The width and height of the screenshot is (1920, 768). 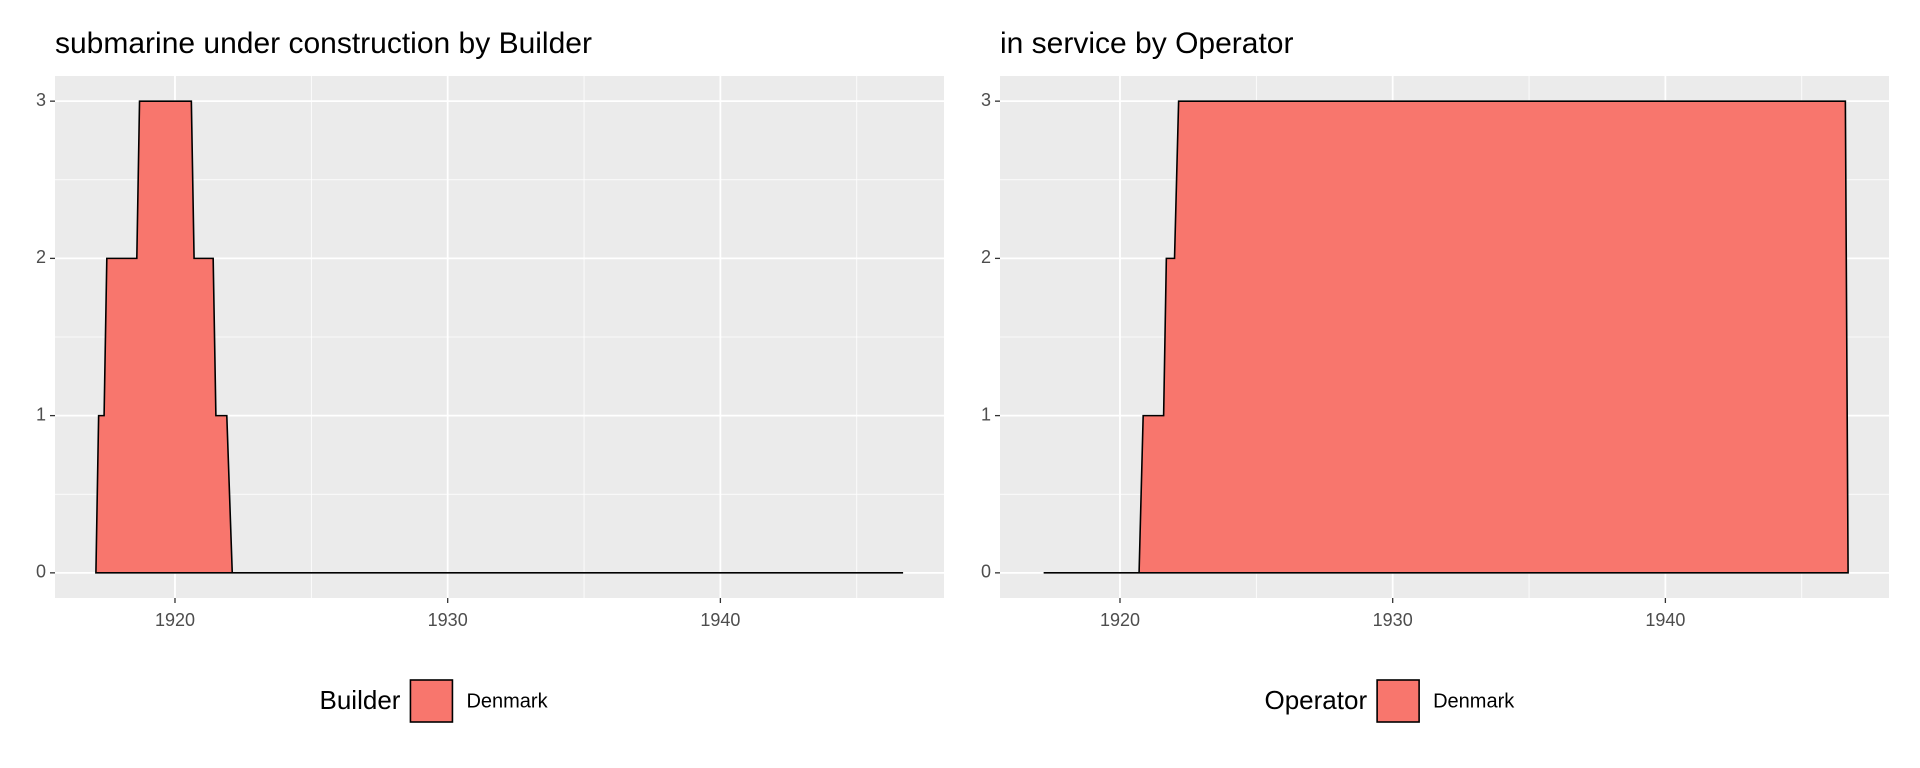 What do you see at coordinates (323, 43) in the screenshot?
I see `chart-title: submarine under construction by Builder` at bounding box center [323, 43].